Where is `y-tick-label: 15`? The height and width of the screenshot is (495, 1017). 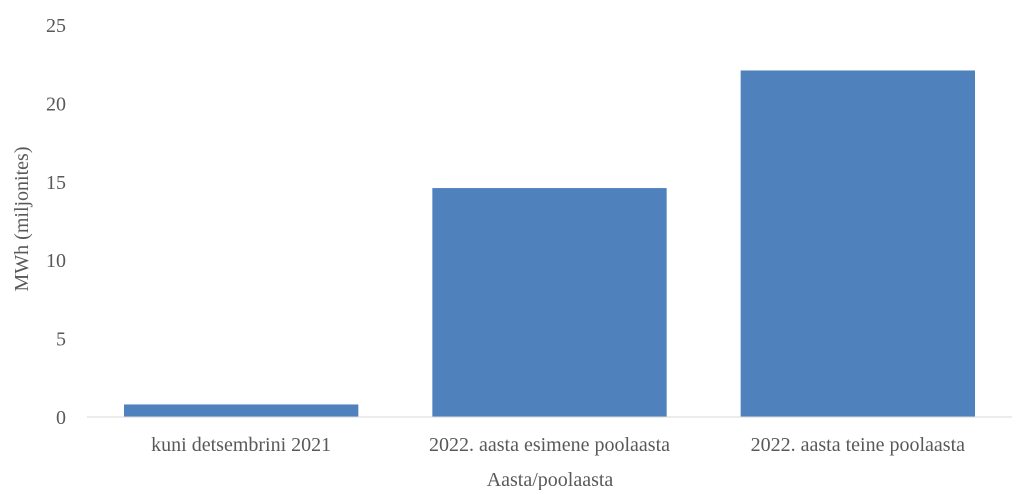
y-tick-label: 15 is located at coordinates (56, 183).